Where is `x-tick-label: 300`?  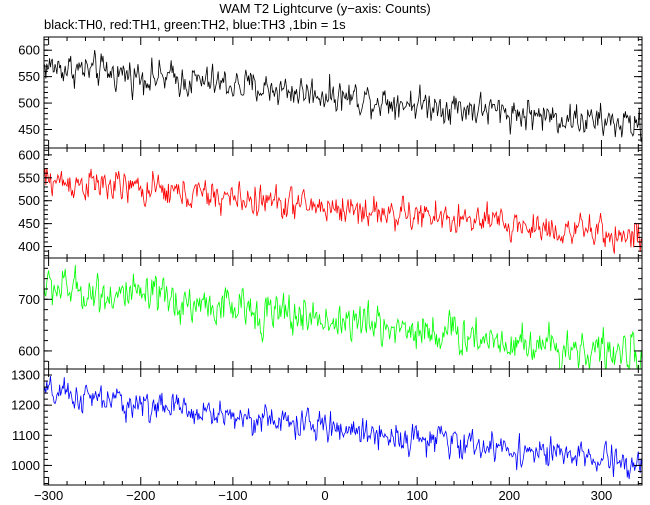 x-tick-label: 300 is located at coordinates (602, 495).